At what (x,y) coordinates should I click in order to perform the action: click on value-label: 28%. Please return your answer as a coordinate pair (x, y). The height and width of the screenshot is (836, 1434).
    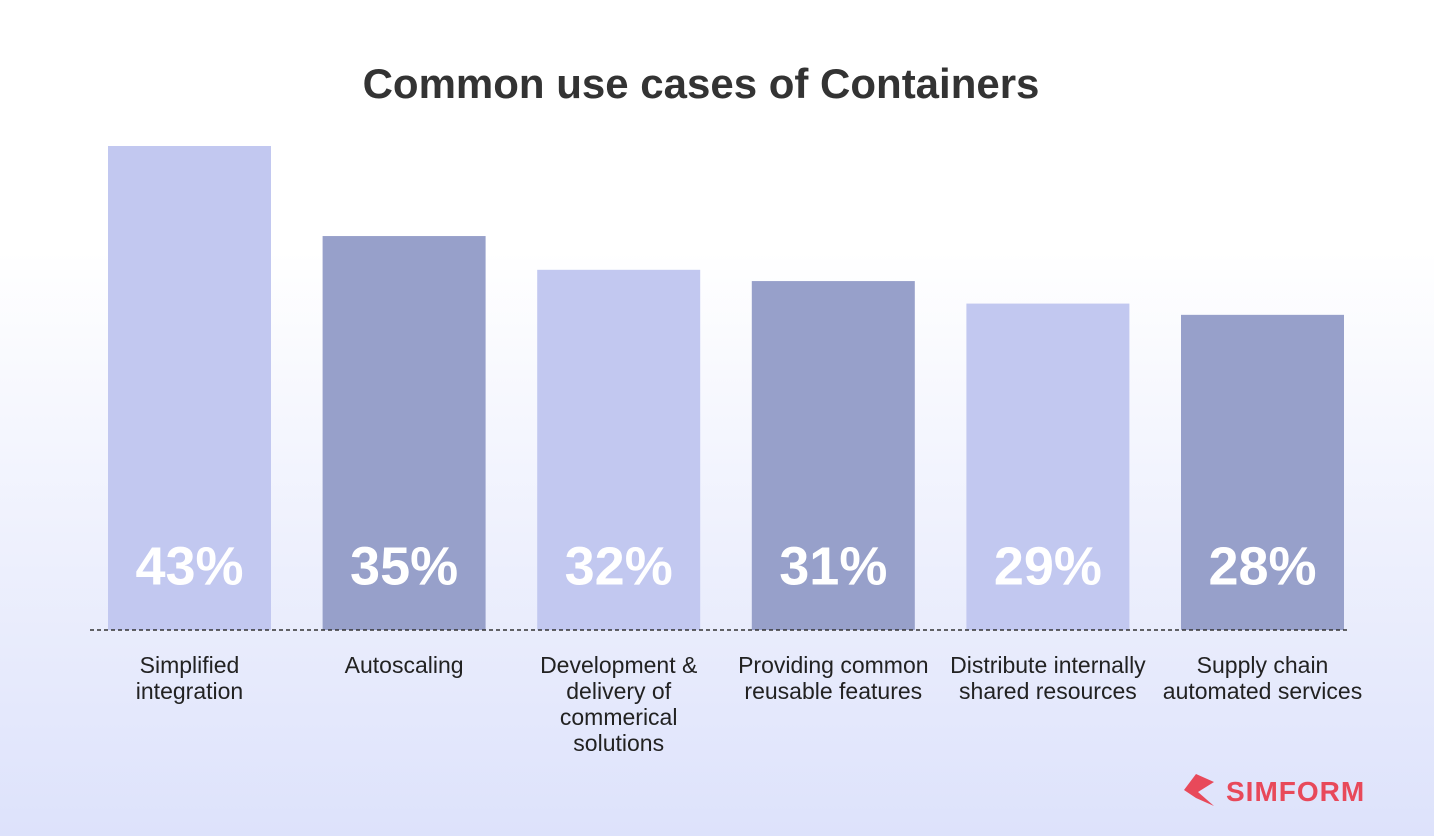
    Looking at the image, I should click on (1262, 566).